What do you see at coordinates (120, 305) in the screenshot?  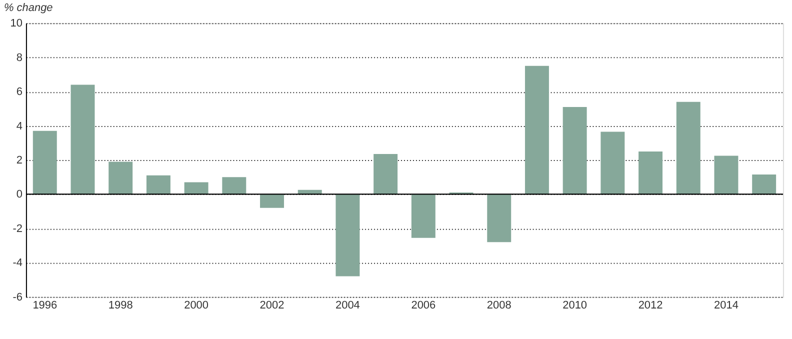 I see `x-tick-label: 1998` at bounding box center [120, 305].